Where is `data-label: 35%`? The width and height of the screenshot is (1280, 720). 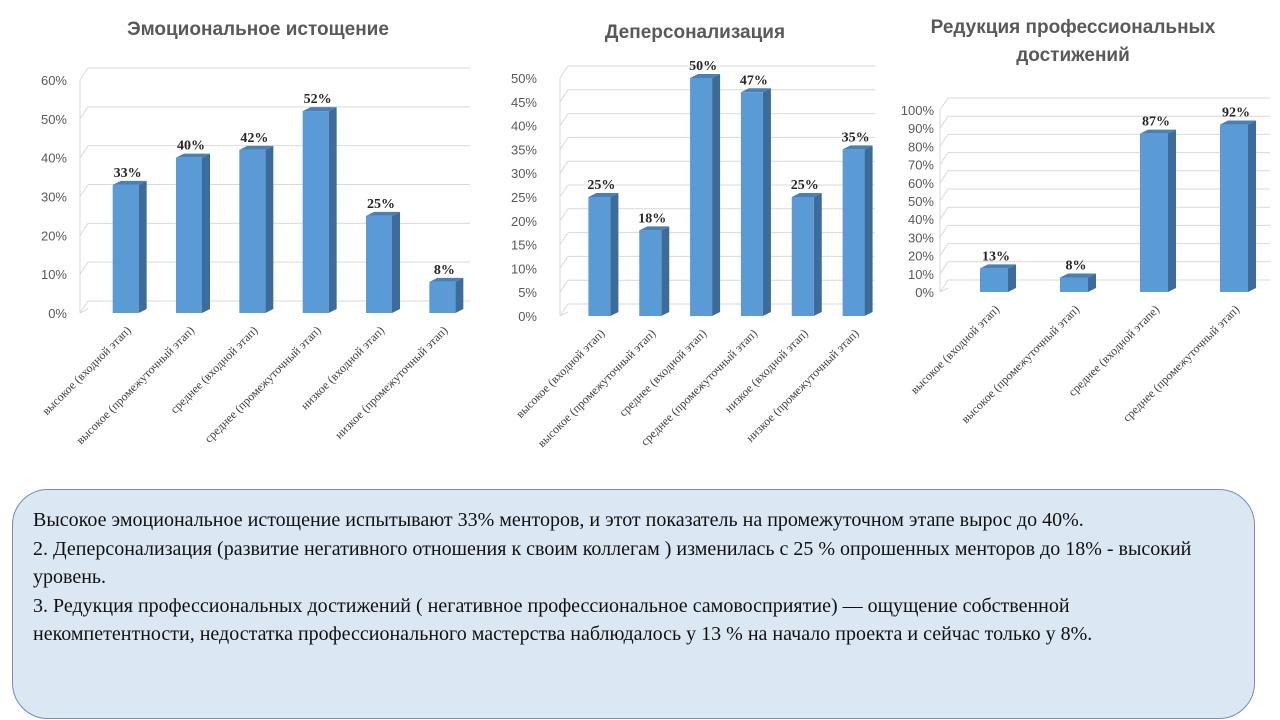
data-label: 35% is located at coordinates (856, 137).